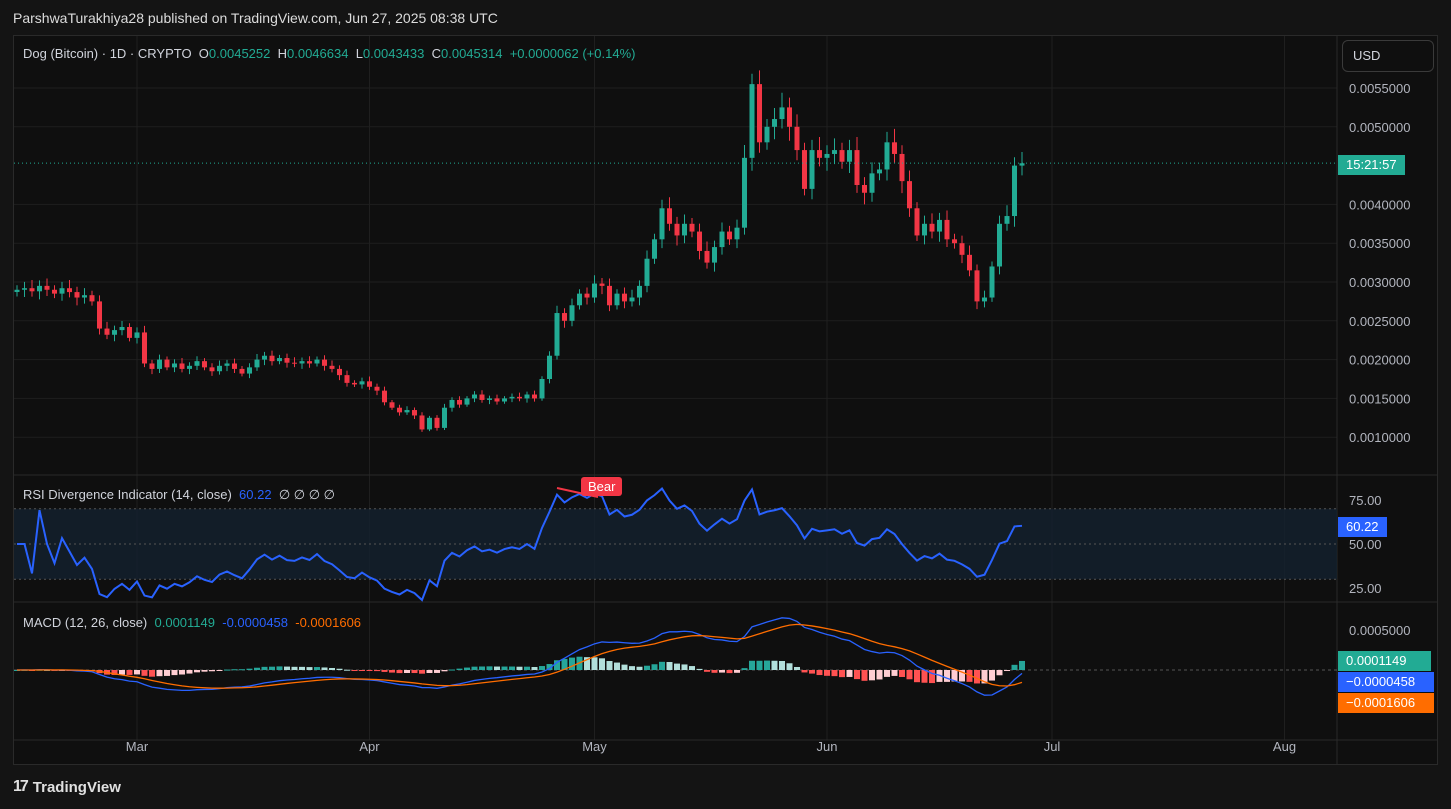 This screenshot has width=1451, height=809. Describe the element at coordinates (594, 746) in the screenshot. I see `time-tick-label: May` at that location.